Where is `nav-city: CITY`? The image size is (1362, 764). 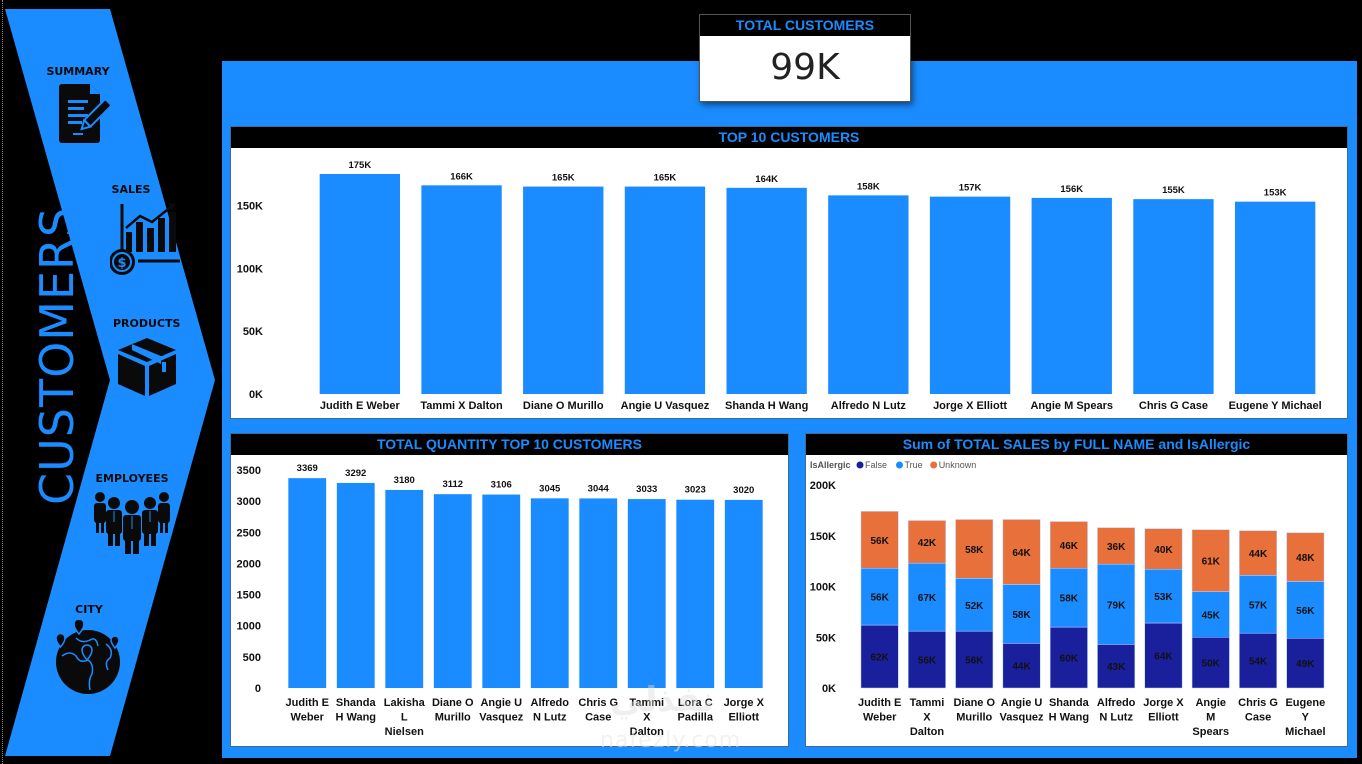 nav-city: CITY is located at coordinates (89, 649).